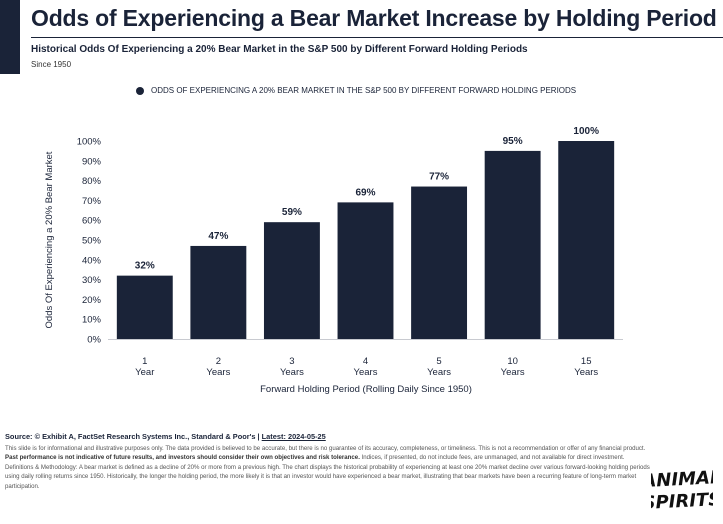 The height and width of the screenshot is (524, 723). What do you see at coordinates (293, 436) in the screenshot?
I see `source-date: Latest: 2024-05-25` at bounding box center [293, 436].